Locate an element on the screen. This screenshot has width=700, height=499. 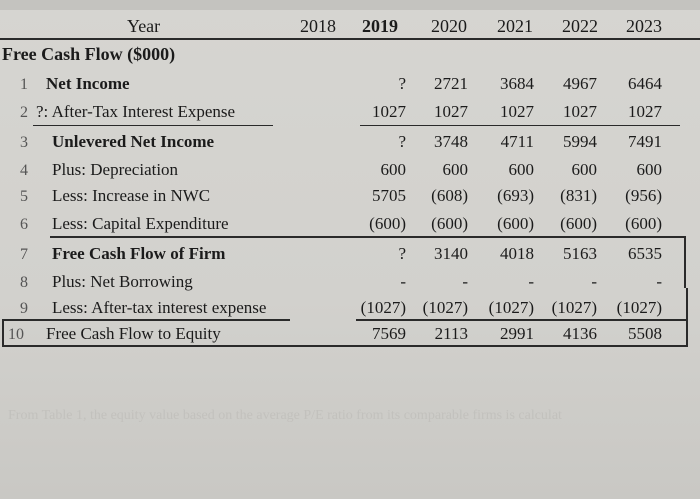
fcfe-box-bottom is located at coordinates (345, 346).